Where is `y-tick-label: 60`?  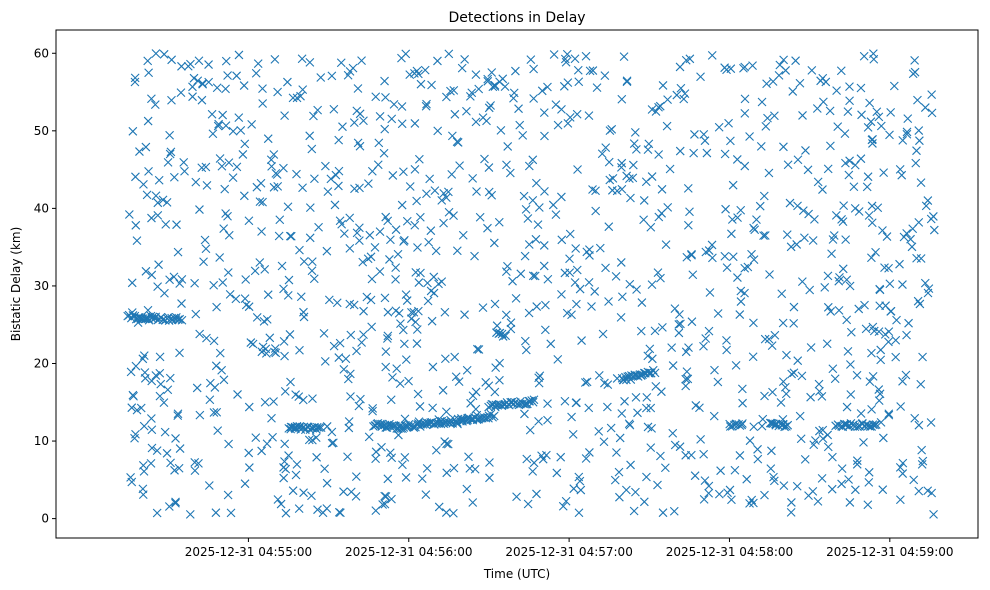 y-tick-label: 60 is located at coordinates (41, 53).